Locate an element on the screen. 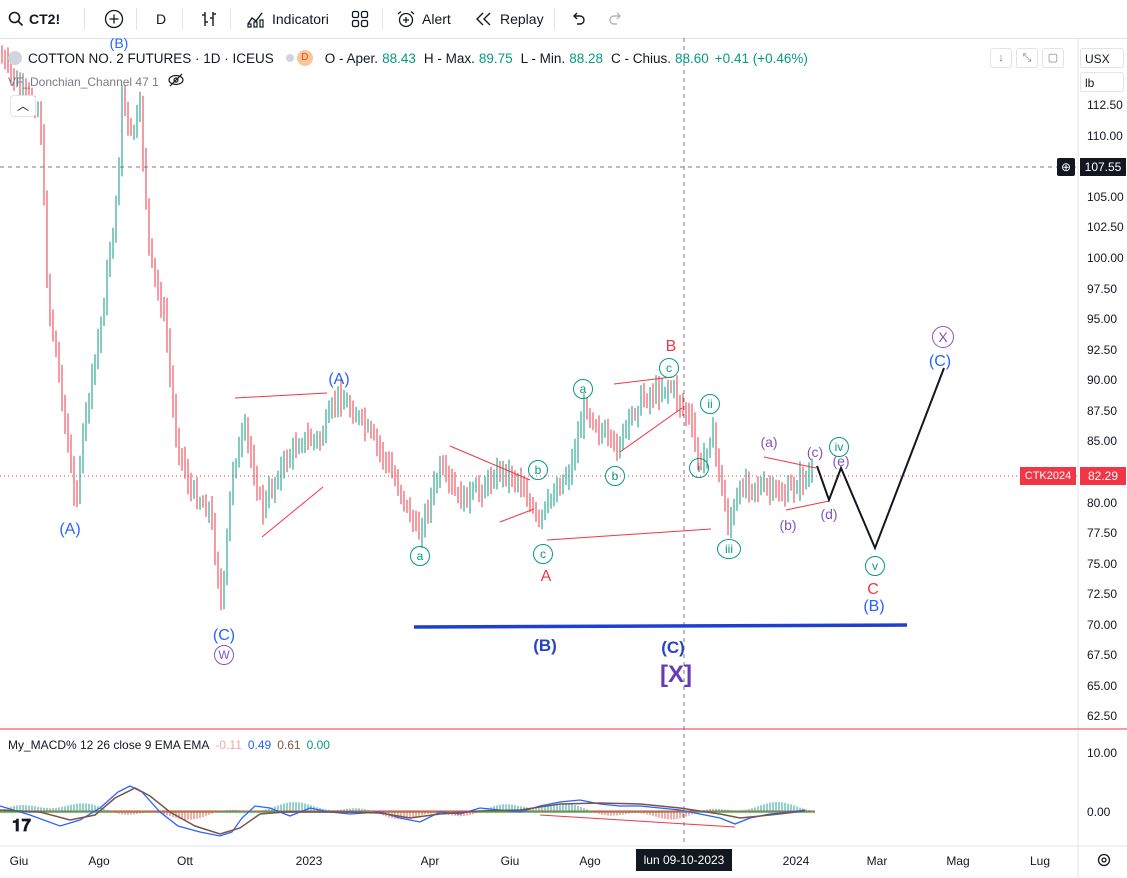 The image size is (1127, 878). wave-c-circle: c is located at coordinates (543, 554).